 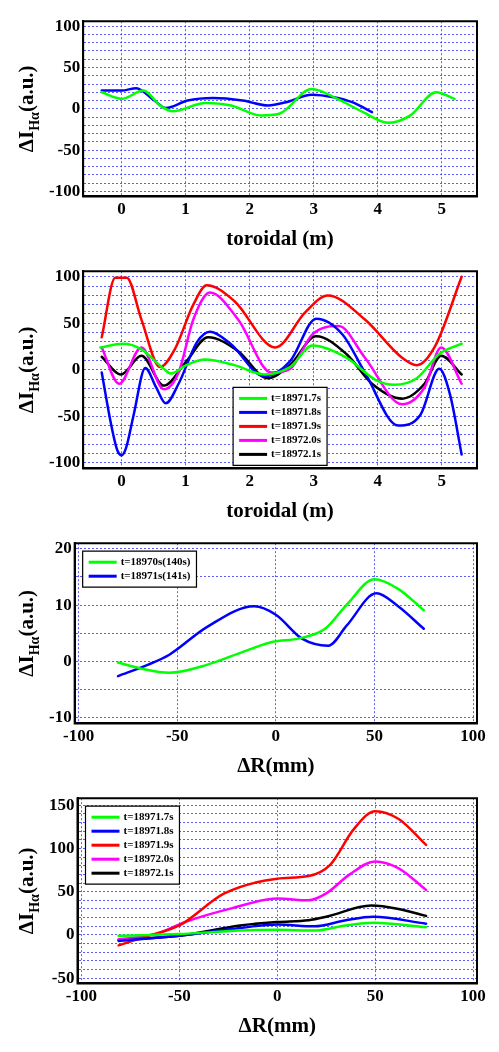 What do you see at coordinates (63, 548) in the screenshot?
I see `y-tick-label: 20` at bounding box center [63, 548].